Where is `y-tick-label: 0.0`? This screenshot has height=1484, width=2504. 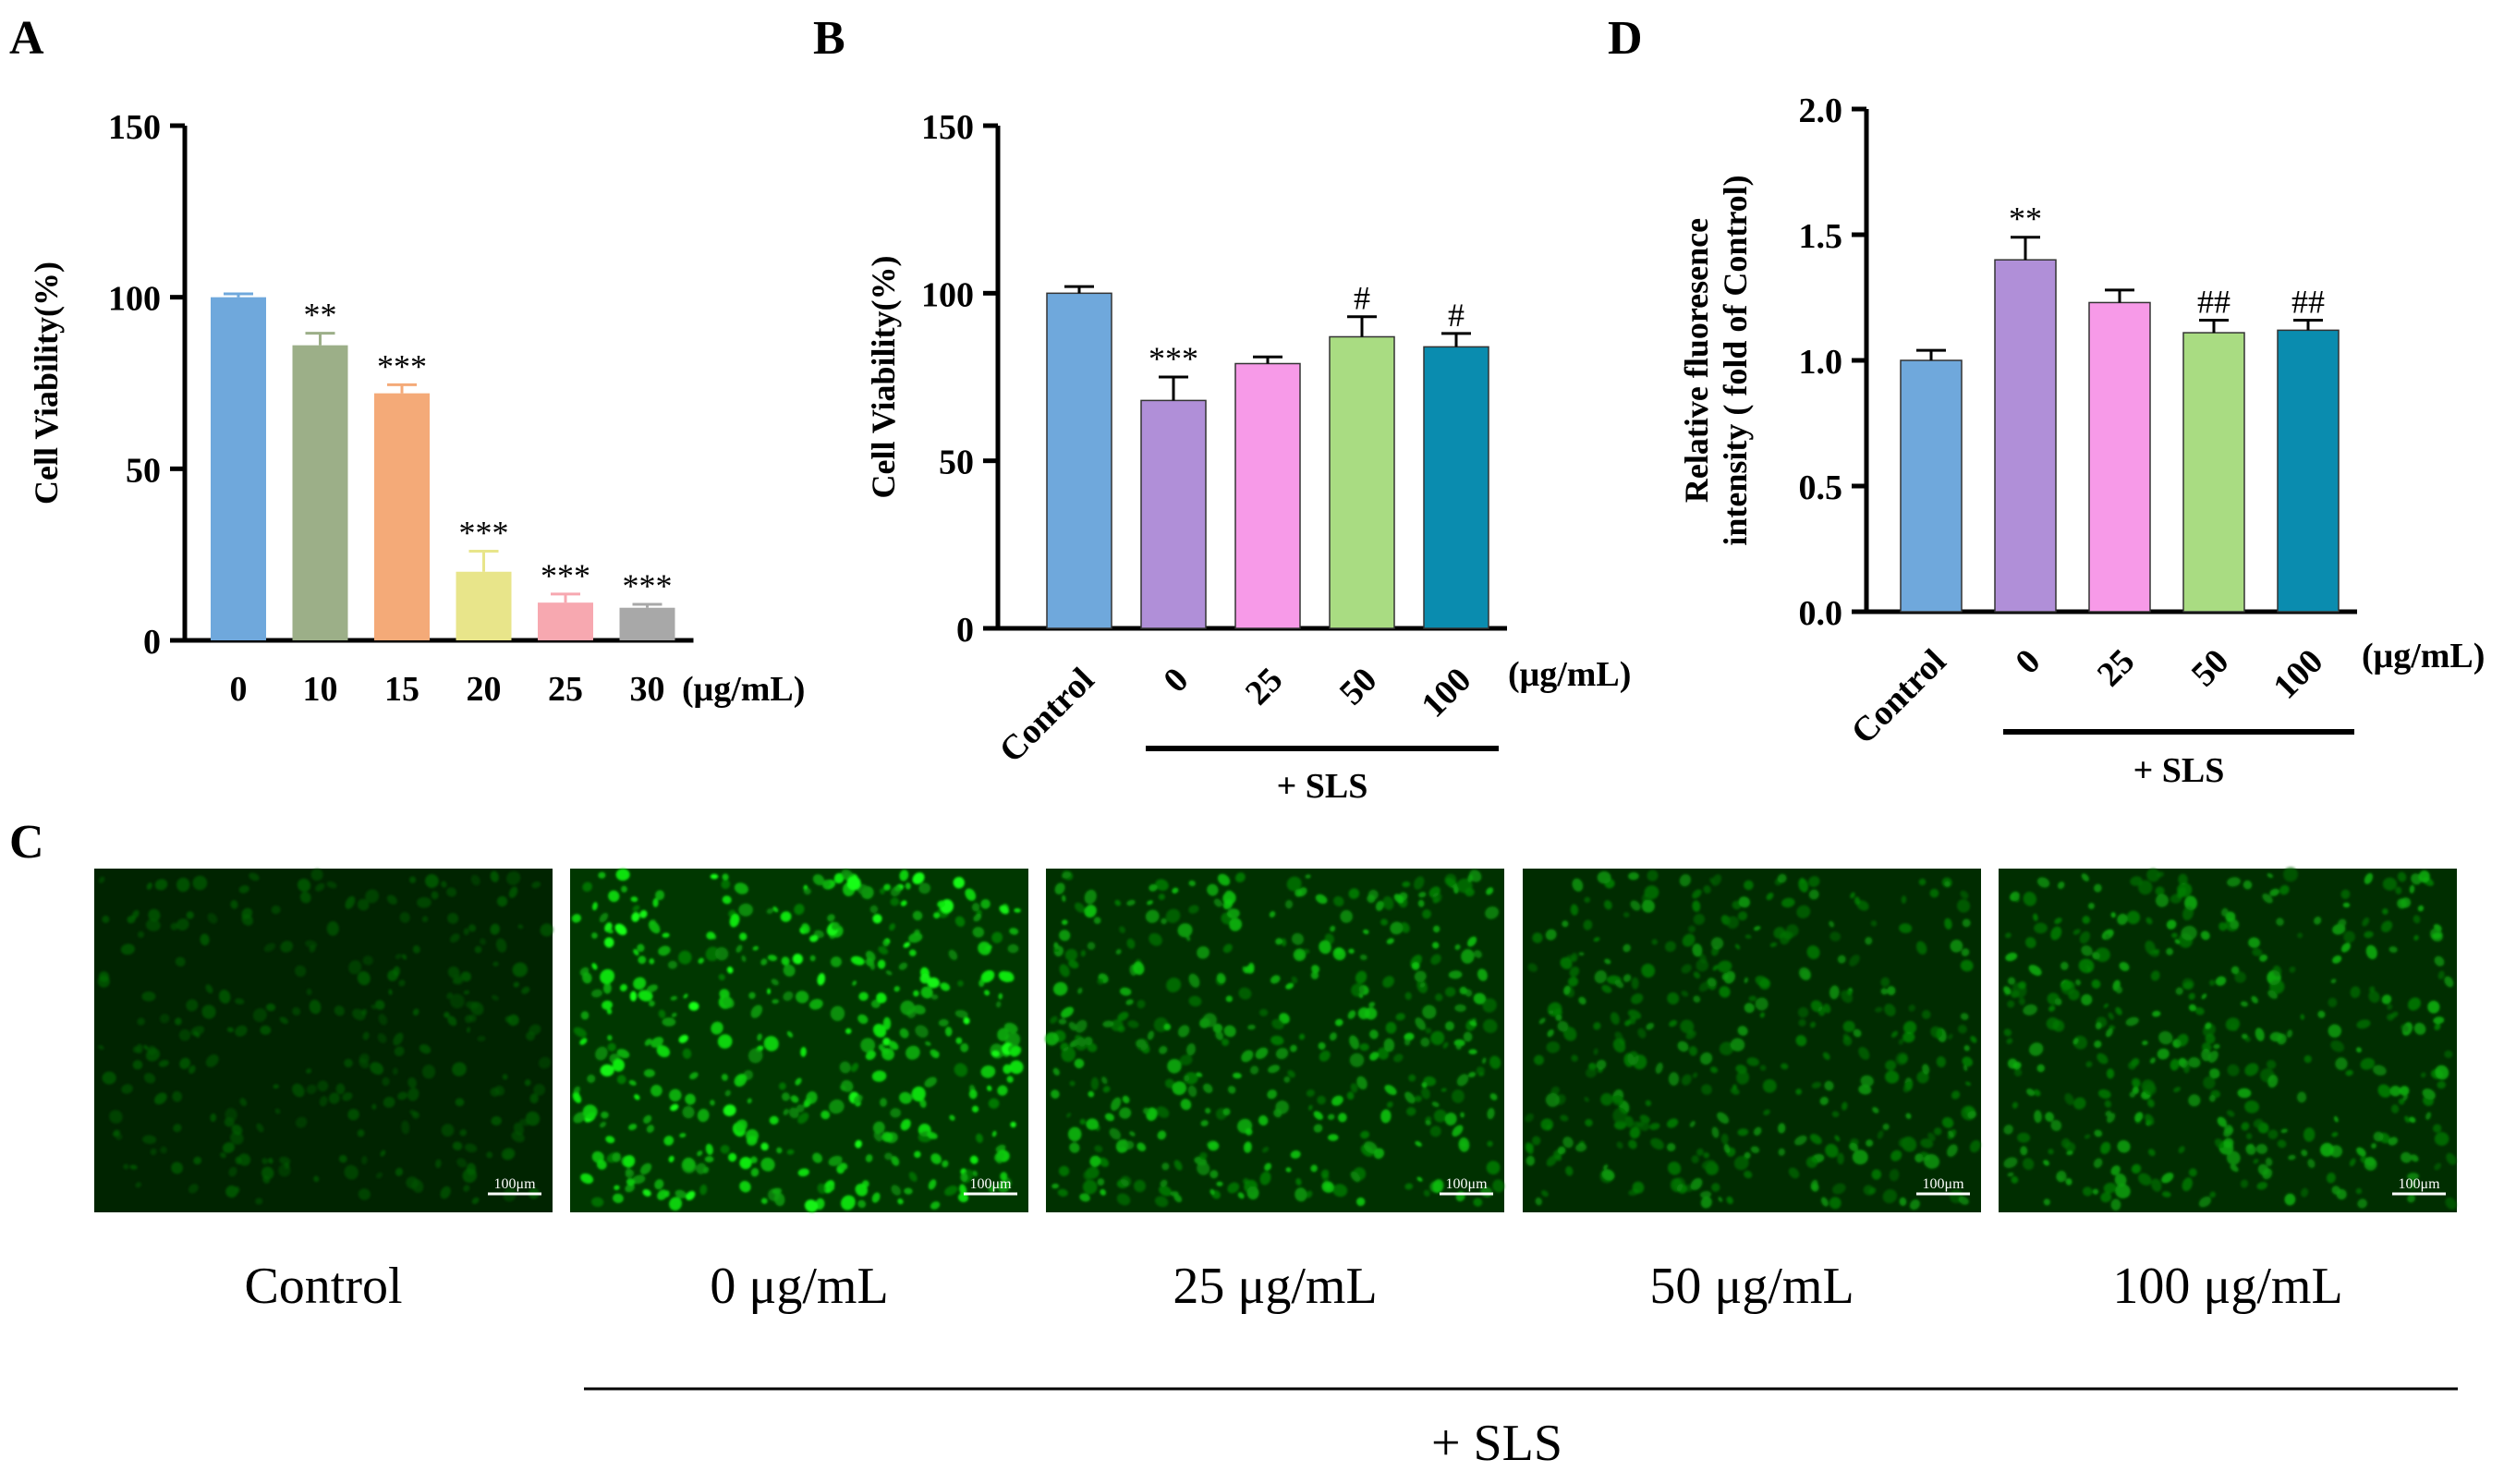
y-tick-label: 0.0 is located at coordinates (1821, 613).